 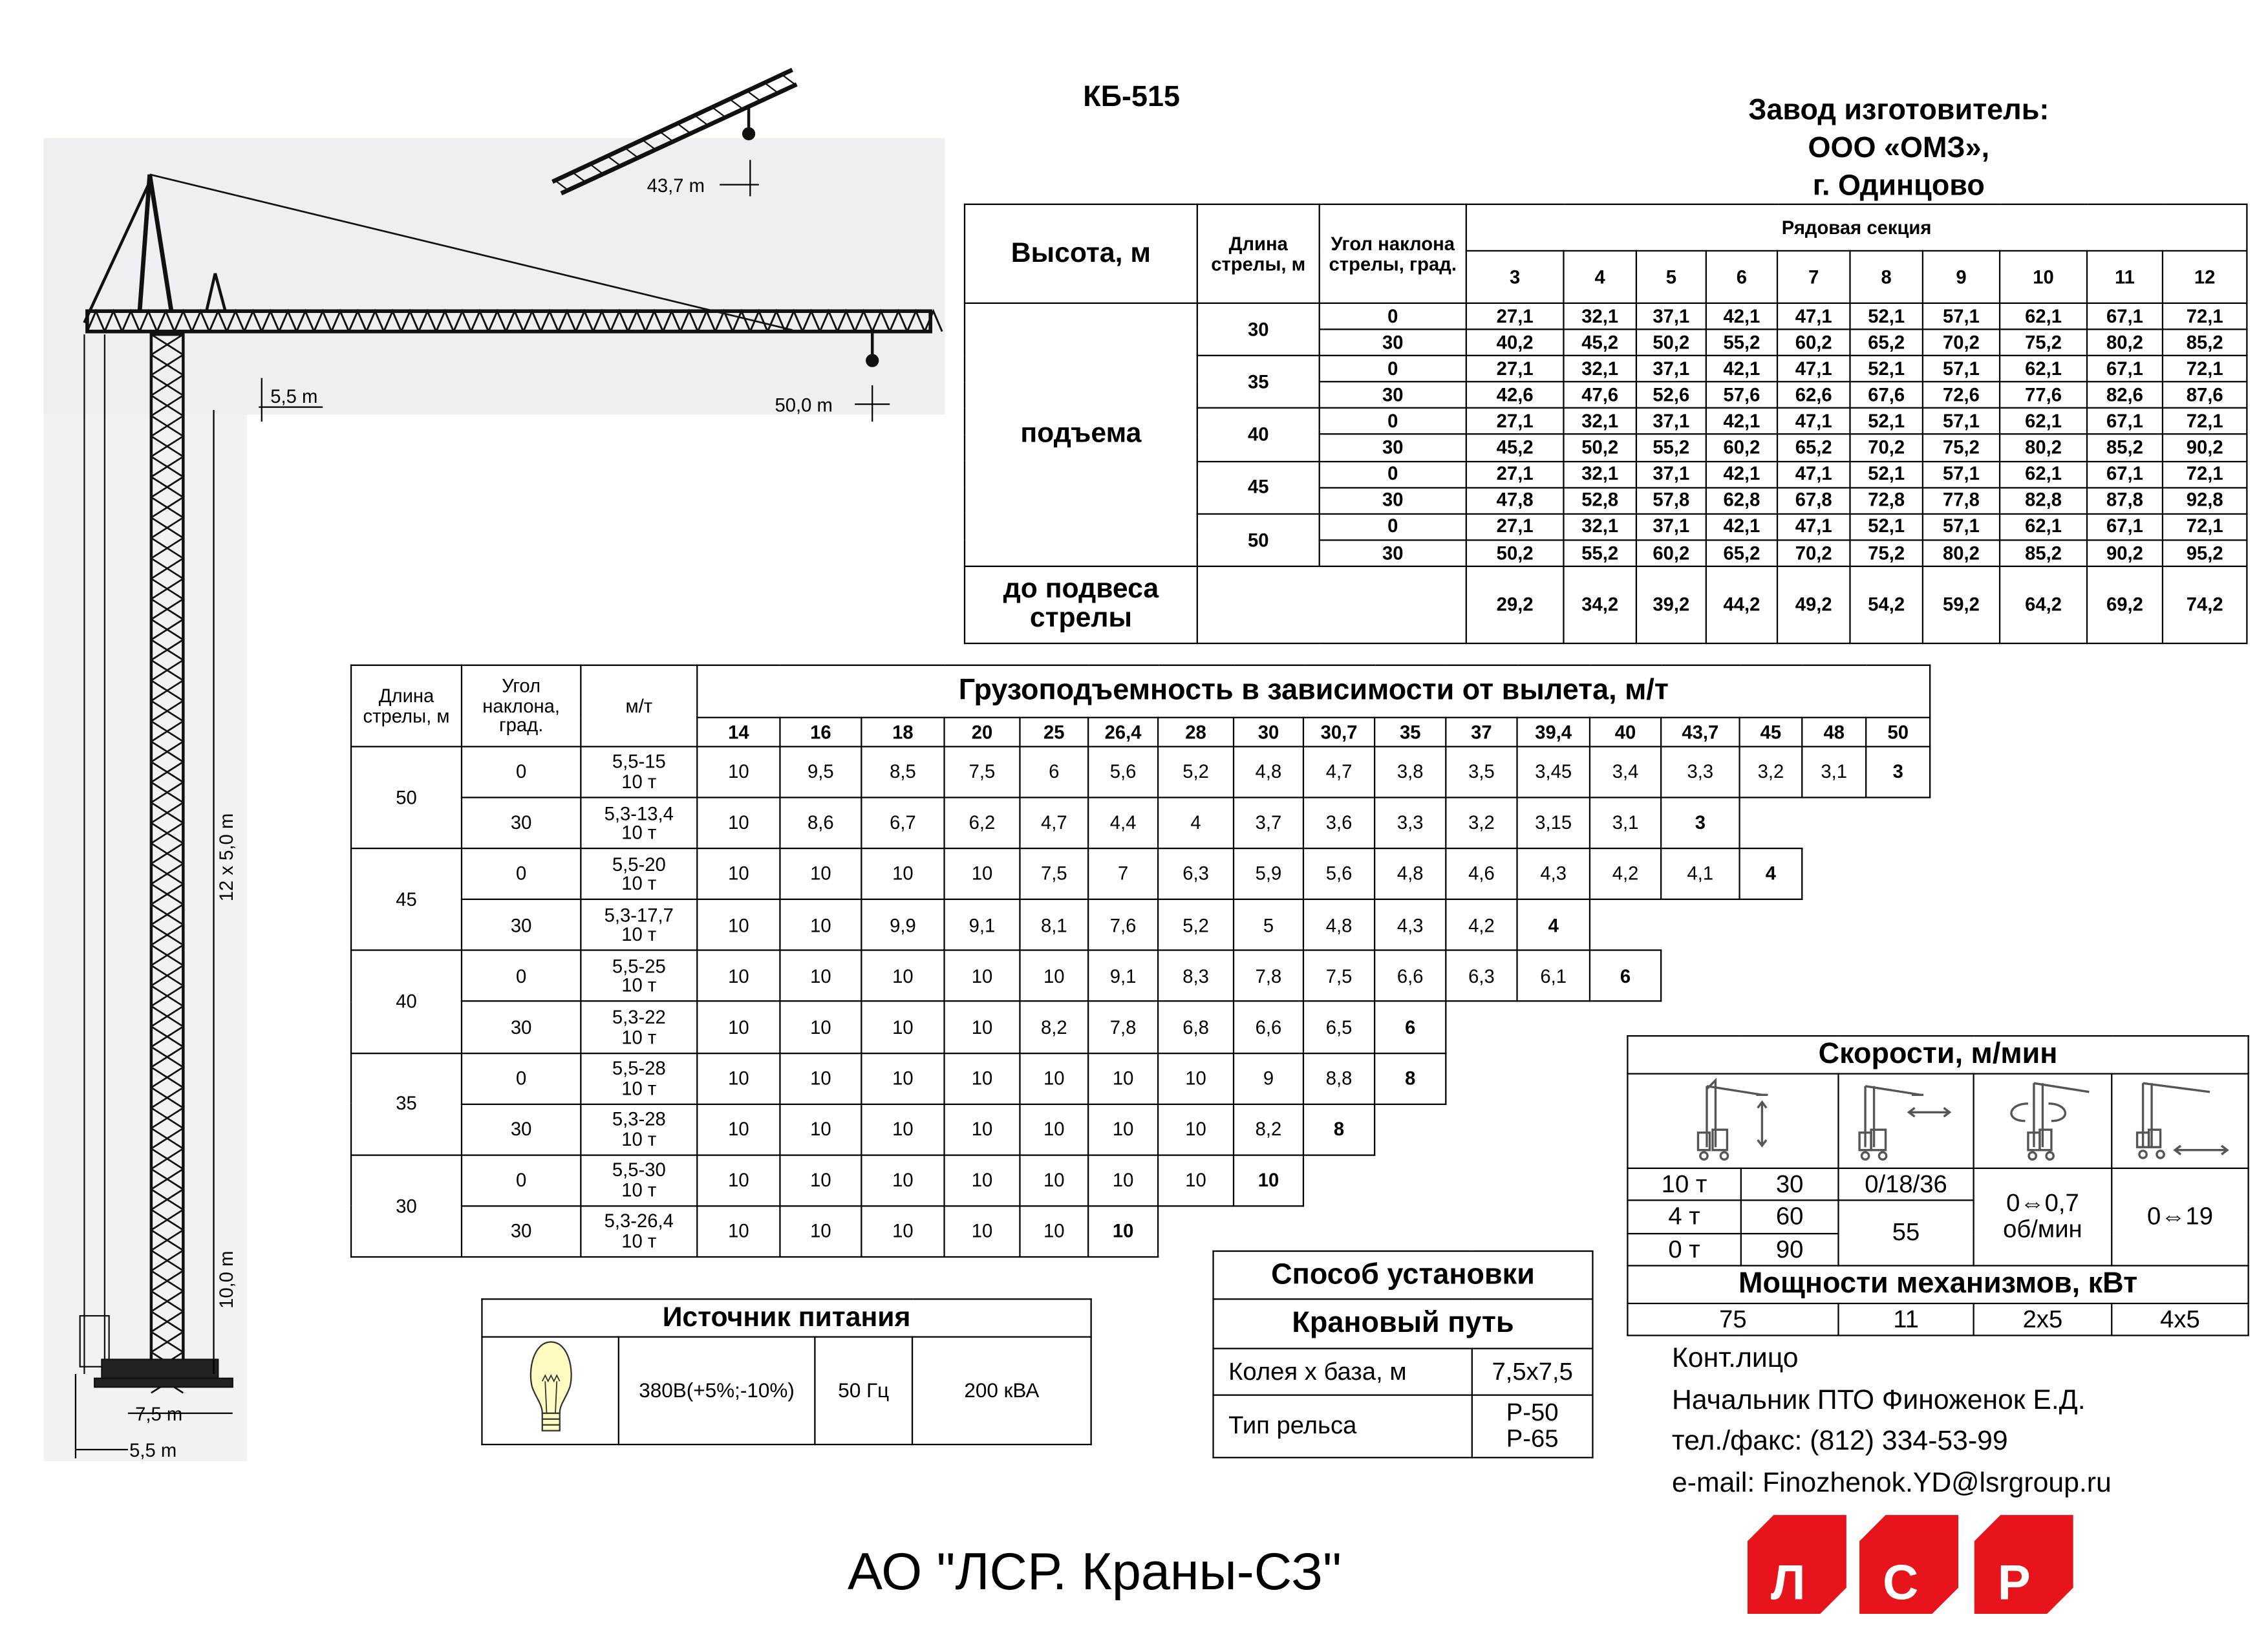 I want to click on capacity-value: 6, so click(x=1626, y=976).